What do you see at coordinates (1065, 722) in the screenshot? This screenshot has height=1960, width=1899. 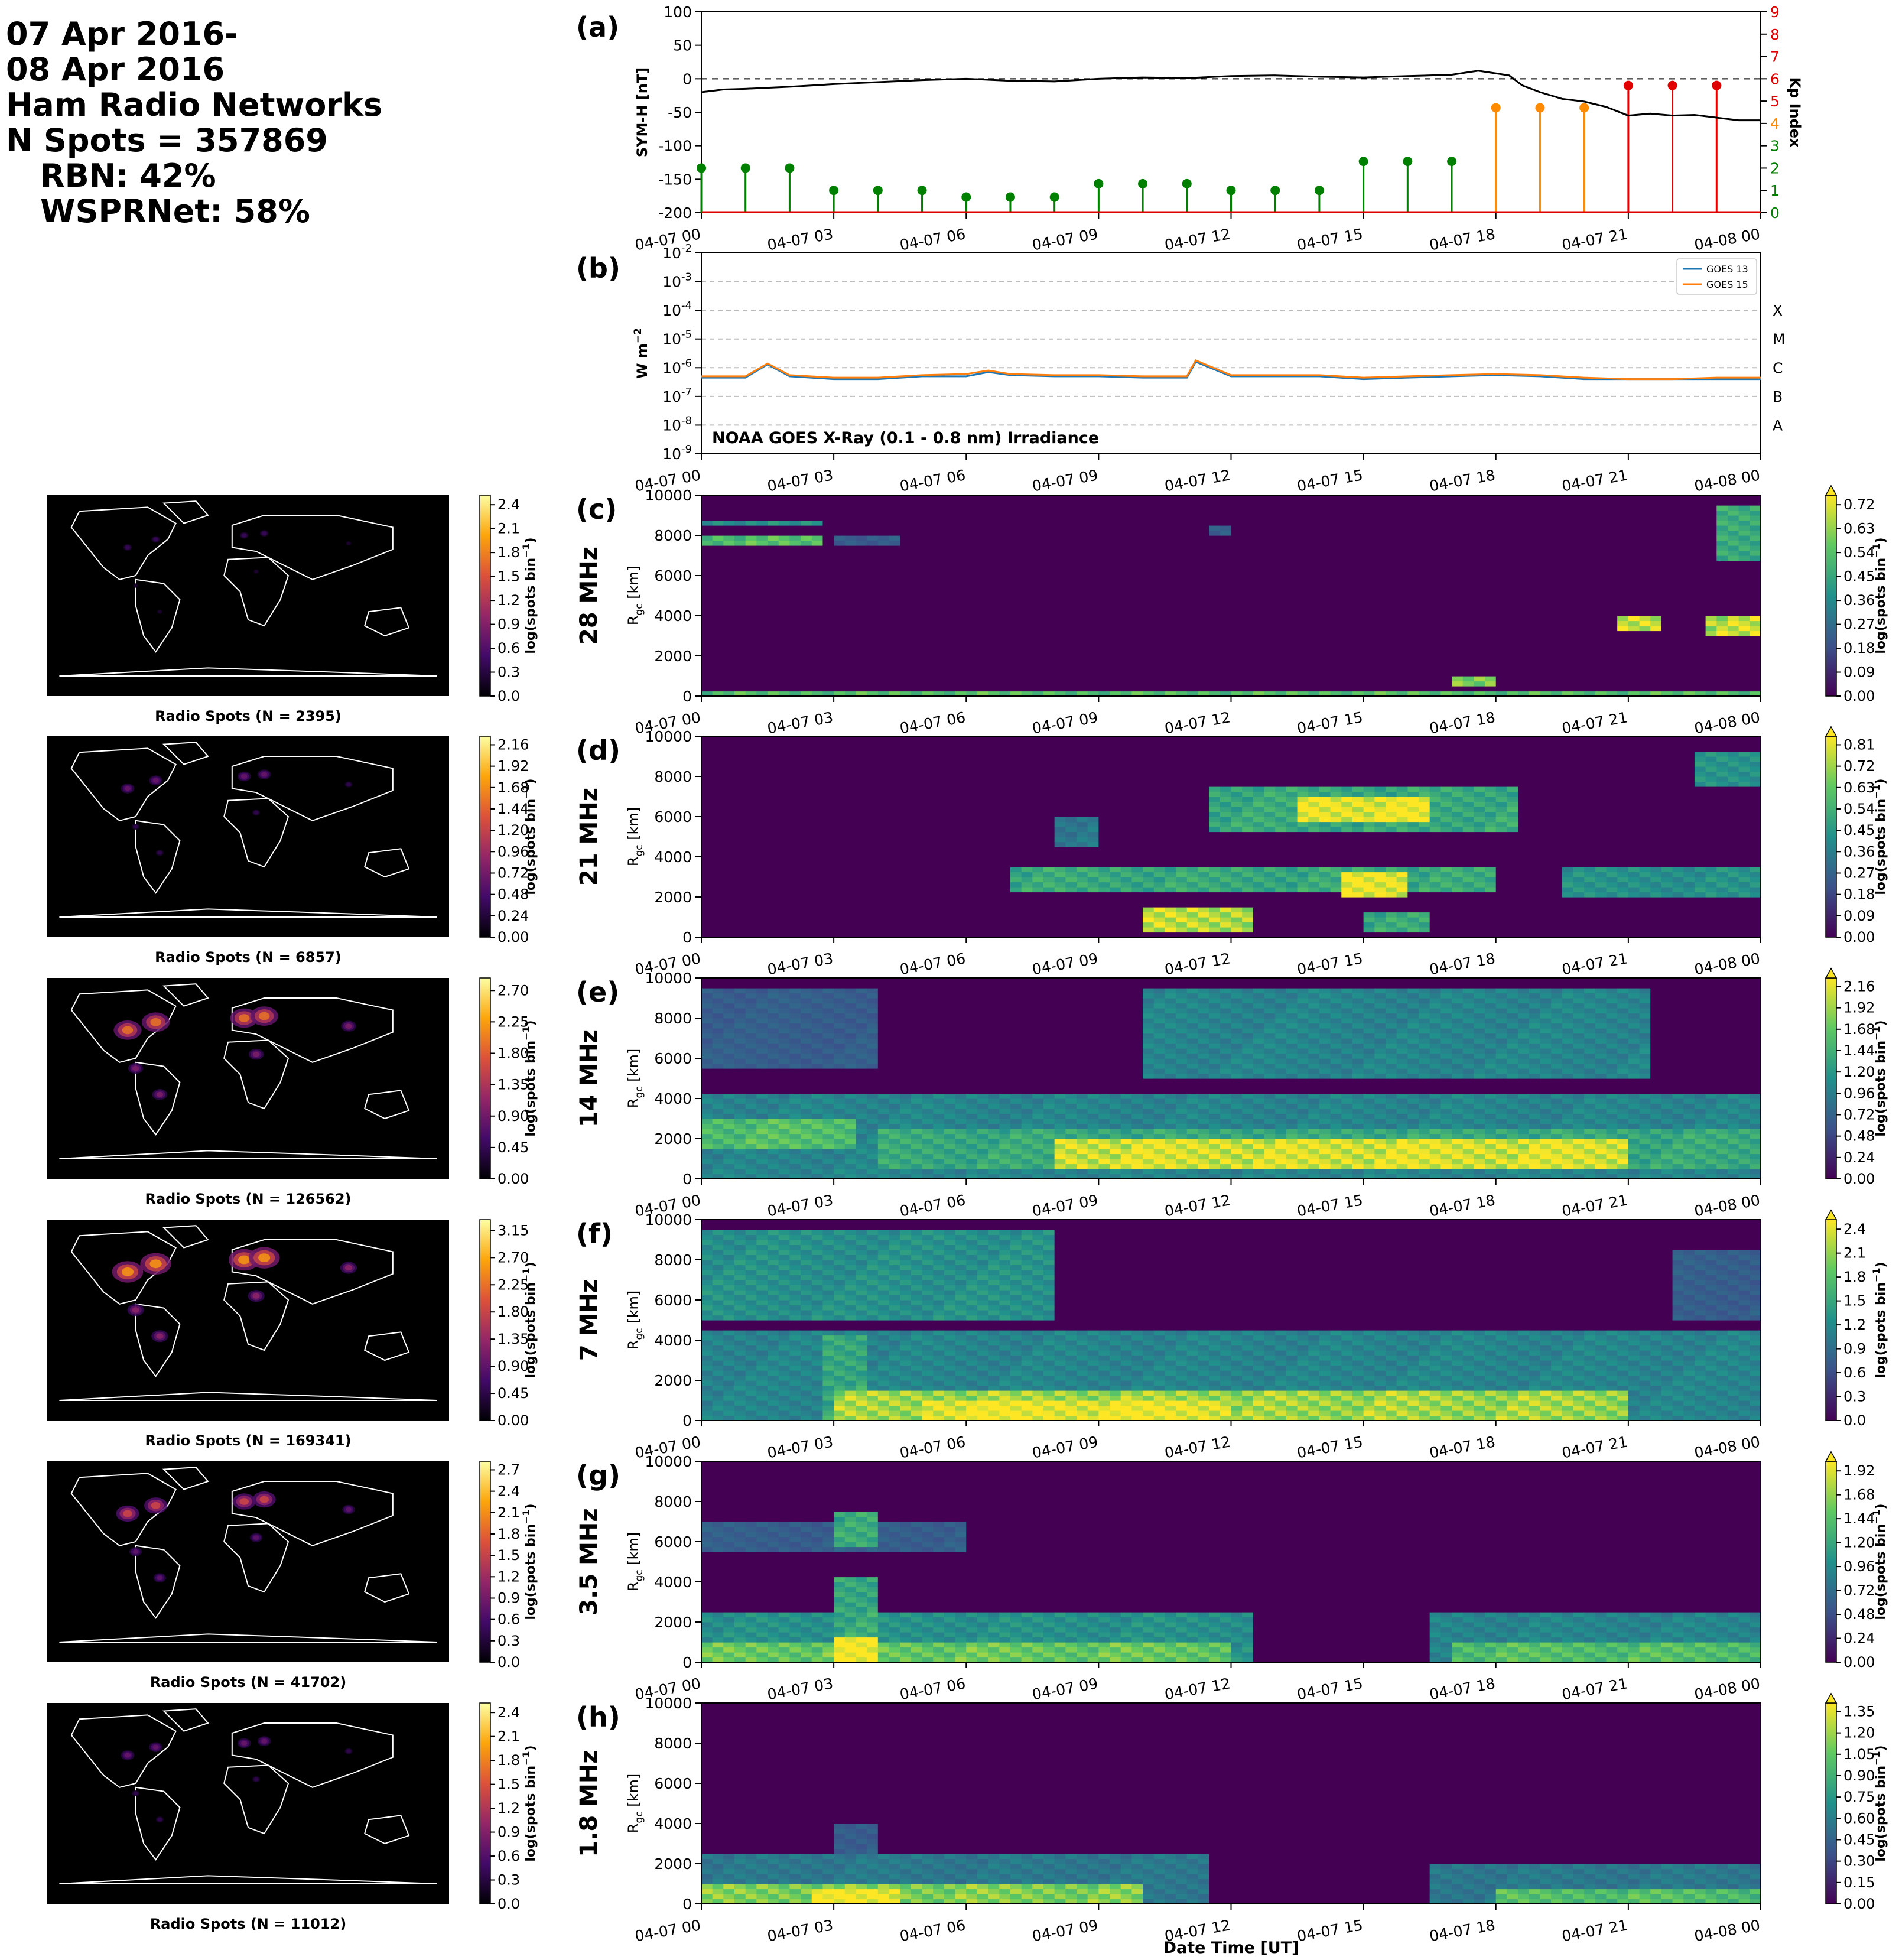 I see `x-tick-label: 04-07 09` at bounding box center [1065, 722].